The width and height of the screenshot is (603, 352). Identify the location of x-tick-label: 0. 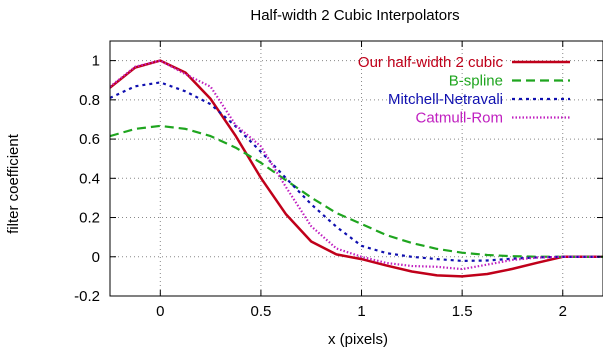
(160, 311).